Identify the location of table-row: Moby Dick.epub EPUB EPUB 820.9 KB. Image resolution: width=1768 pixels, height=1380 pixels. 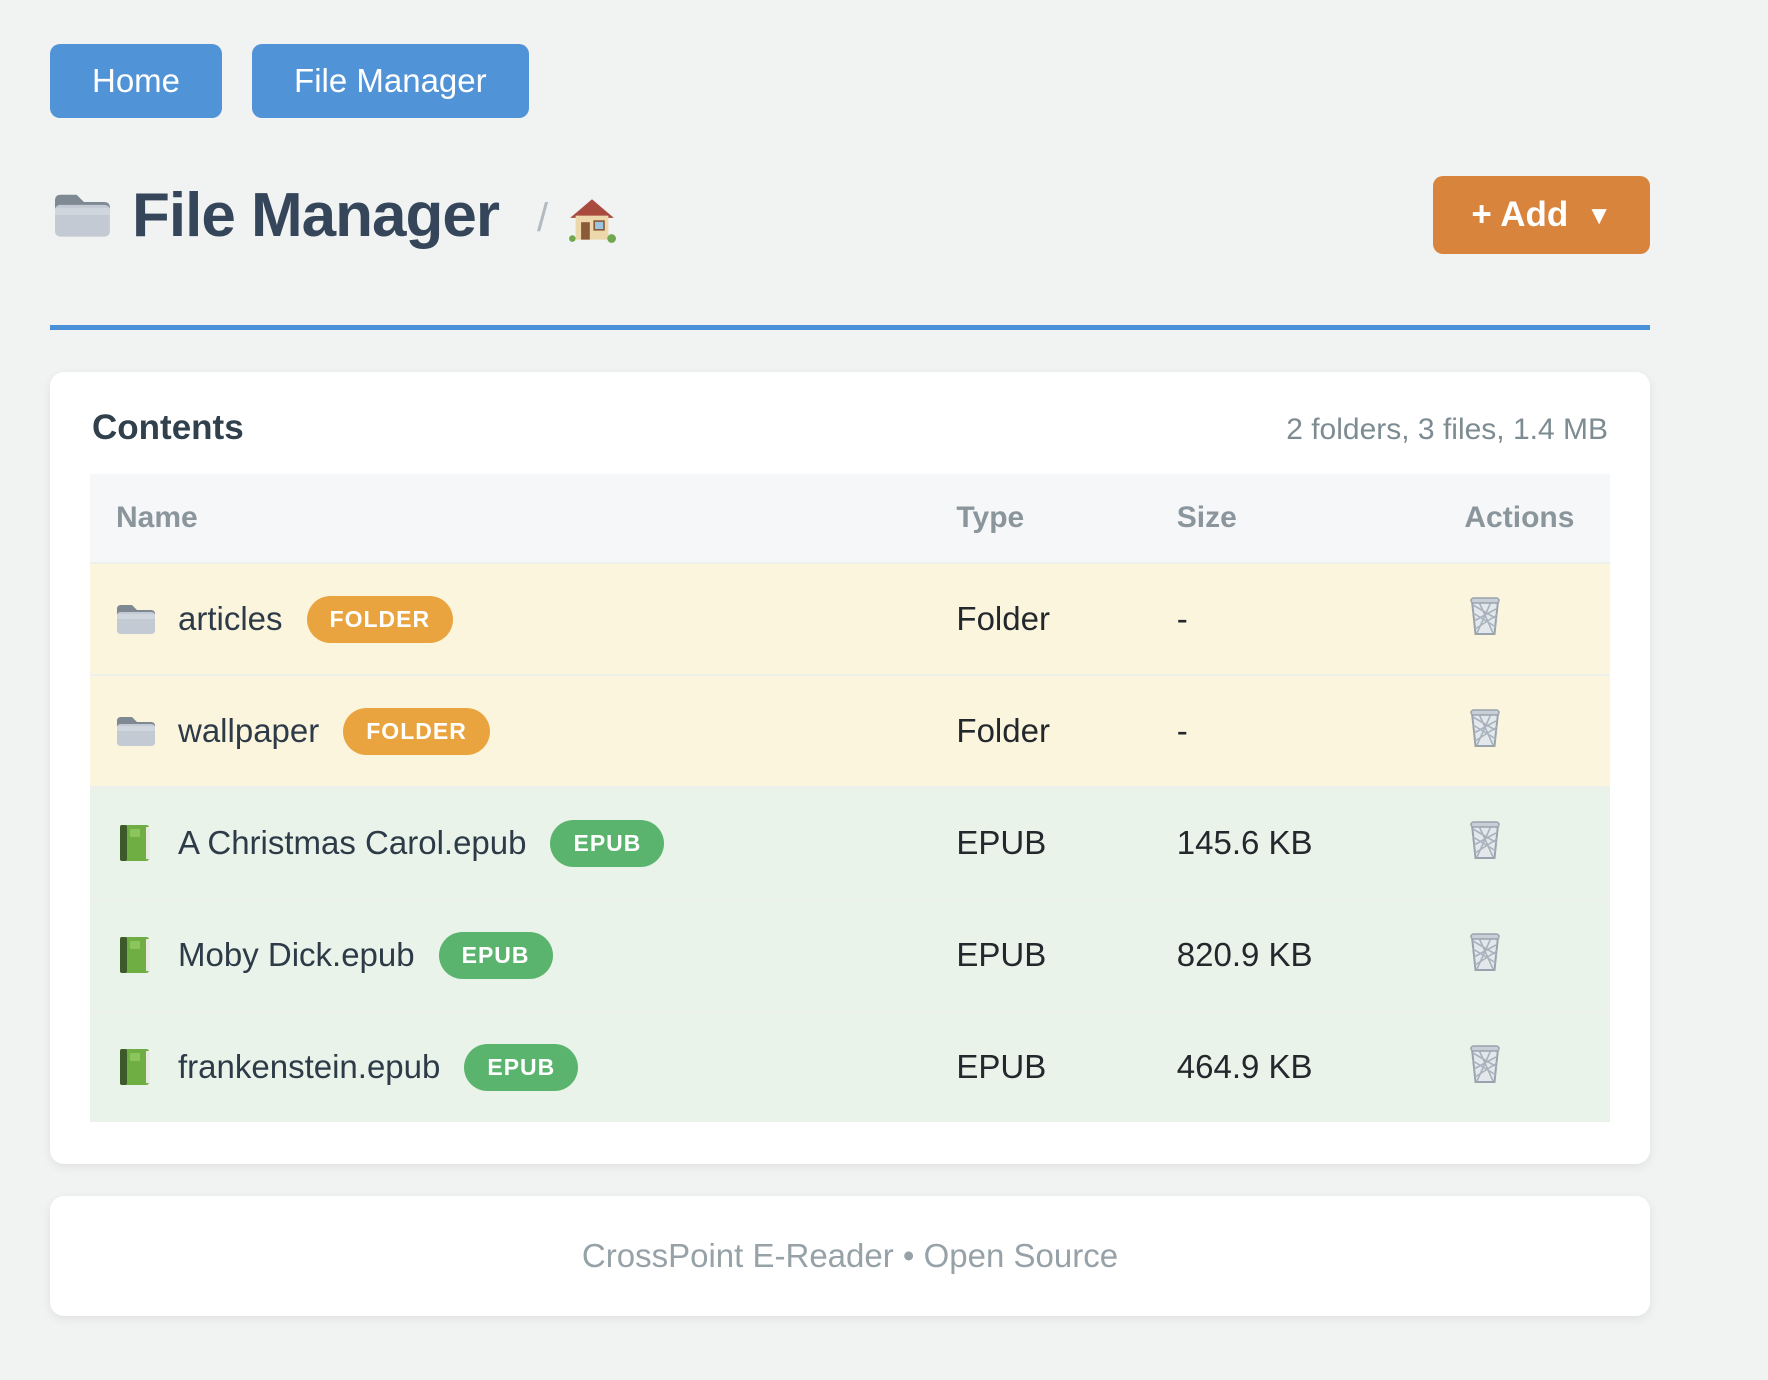
(850, 955).